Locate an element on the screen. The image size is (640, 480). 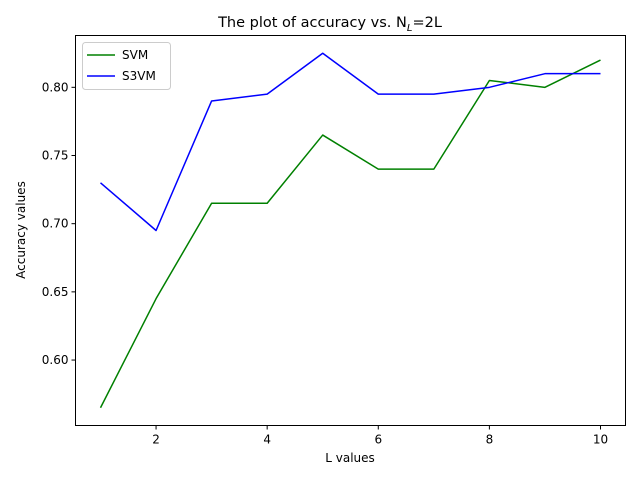
x-tick-label: 2 is located at coordinates (156, 440).